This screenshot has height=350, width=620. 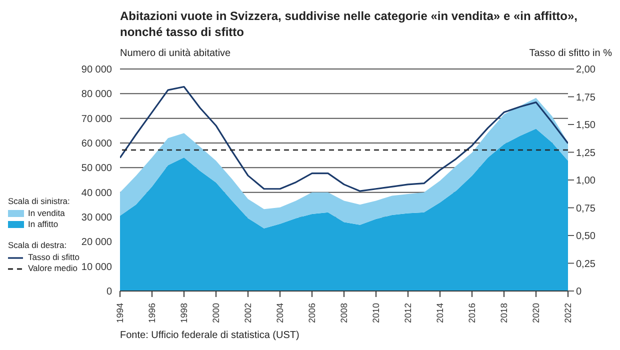 What do you see at coordinates (96, 168) in the screenshot?
I see `y-tick-label: 50 000` at bounding box center [96, 168].